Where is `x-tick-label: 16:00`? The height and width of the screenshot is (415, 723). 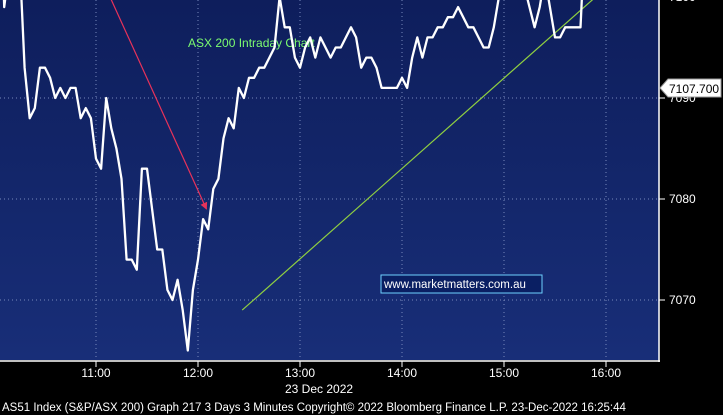
x-tick-label: 16:00 is located at coordinates (606, 373).